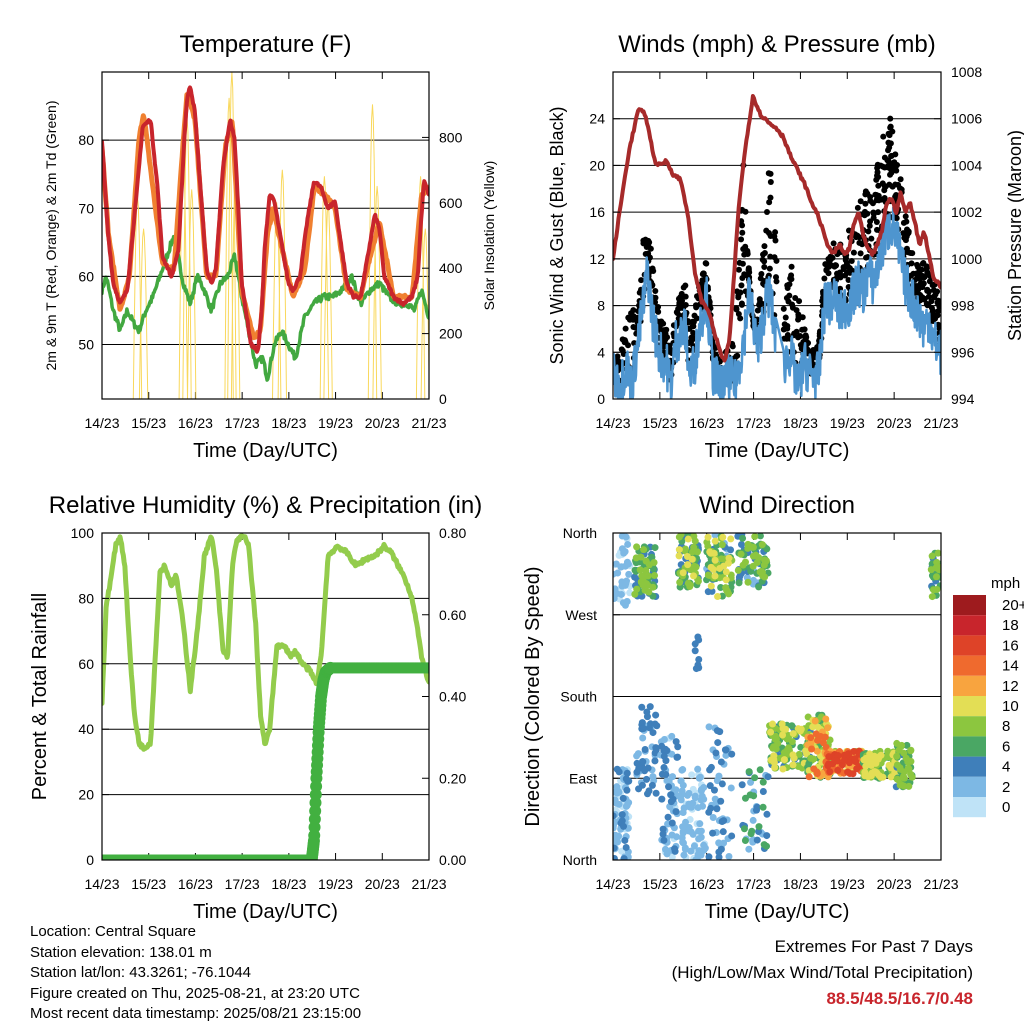 This screenshot has width=1024, height=1025. Describe the element at coordinates (1010, 666) in the screenshot. I see `colorbar-label: 14` at that location.